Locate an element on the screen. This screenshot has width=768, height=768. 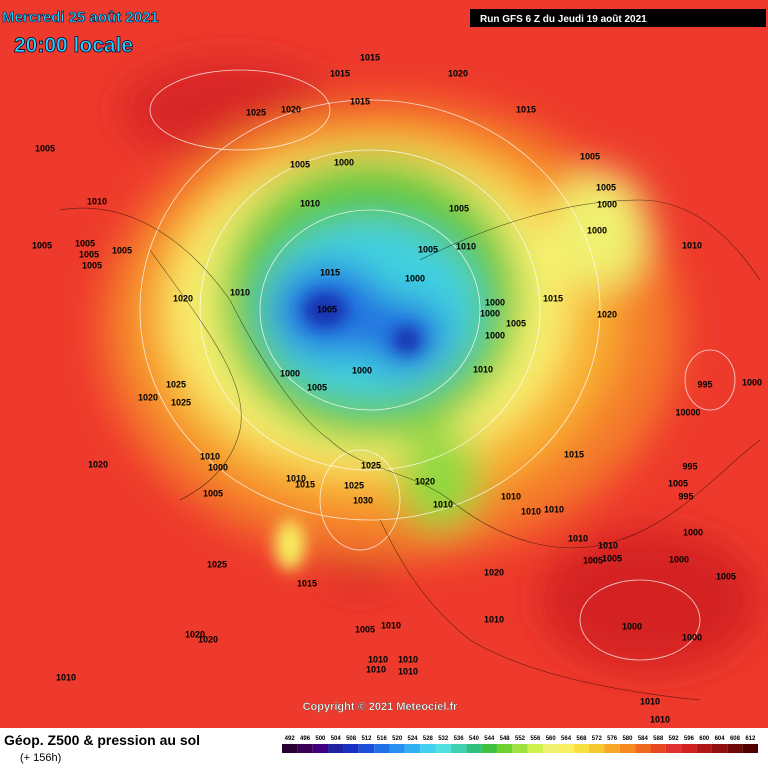
isobar-label: 1030 is located at coordinates (363, 500).